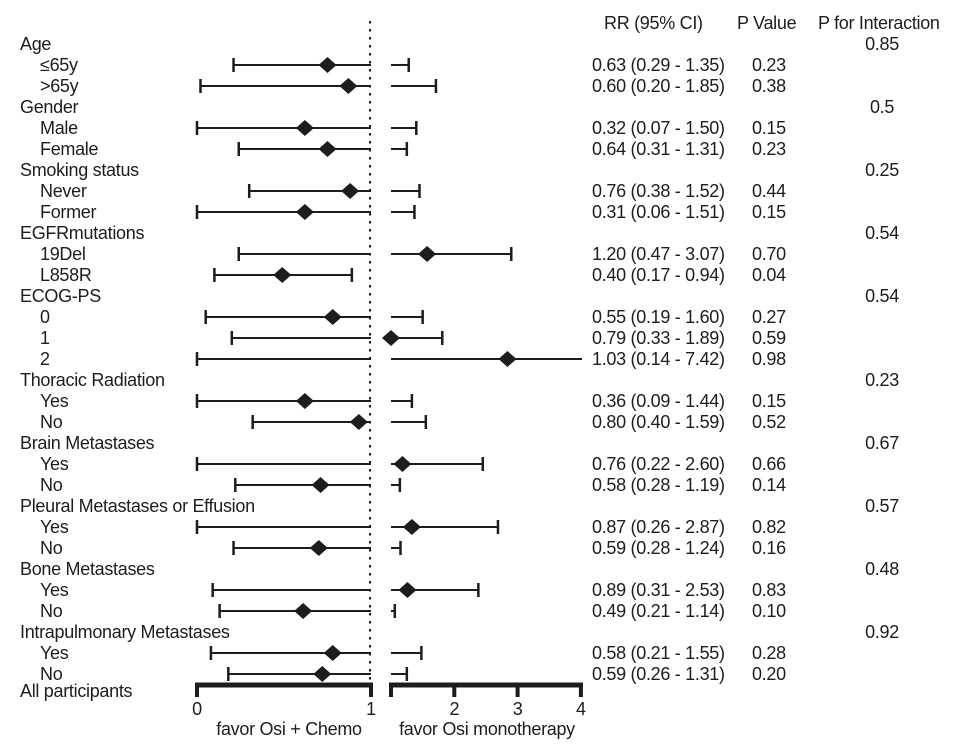 Image resolution: width=976 pixels, height=754 pixels. I want to click on subgroup-label: Brain Metastases, so click(87, 443).